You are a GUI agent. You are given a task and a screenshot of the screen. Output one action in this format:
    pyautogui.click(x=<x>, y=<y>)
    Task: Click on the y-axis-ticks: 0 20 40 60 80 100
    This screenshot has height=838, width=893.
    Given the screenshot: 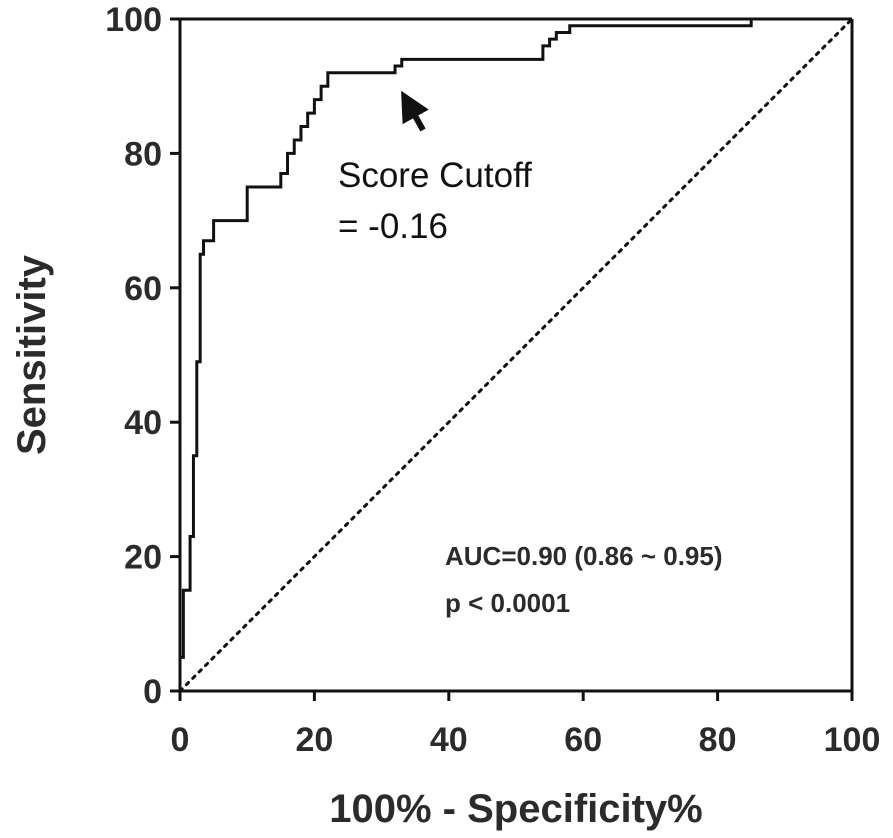 What is the action you would take?
    pyautogui.click(x=142, y=356)
    